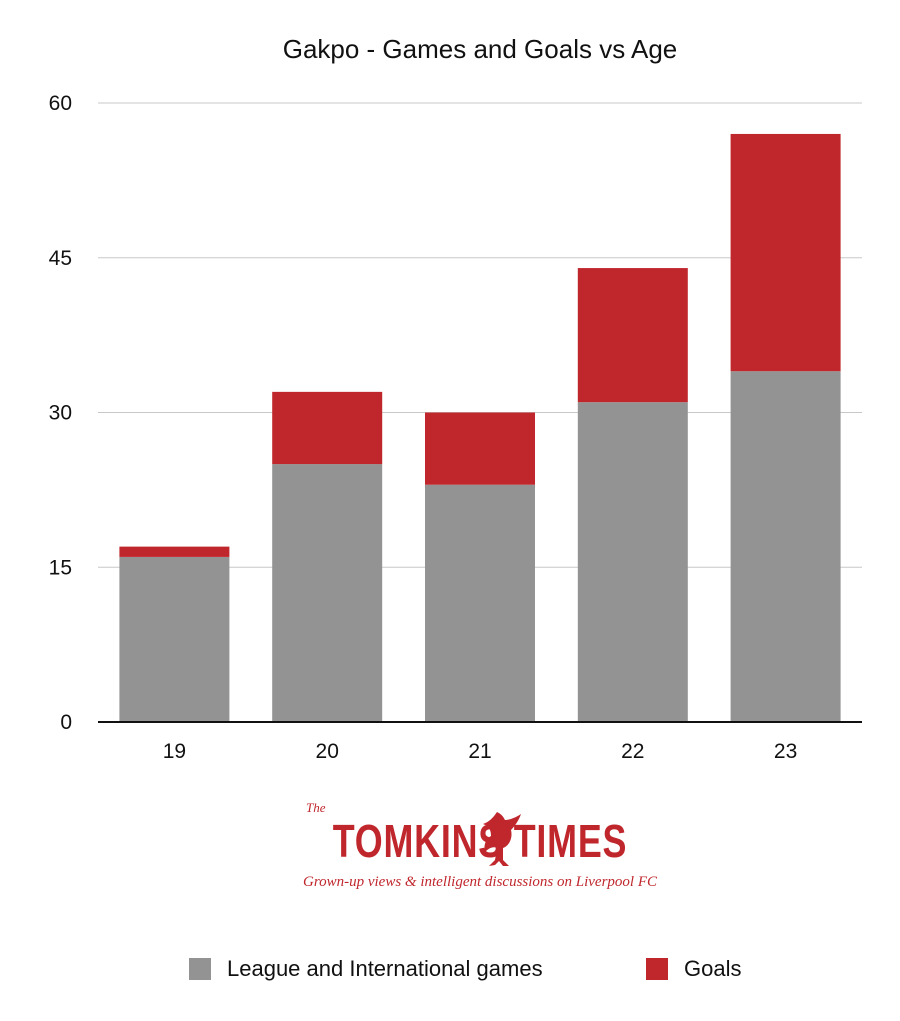 The width and height of the screenshot is (900, 1021). What do you see at coordinates (174, 751) in the screenshot?
I see `x-tick-label: 19` at bounding box center [174, 751].